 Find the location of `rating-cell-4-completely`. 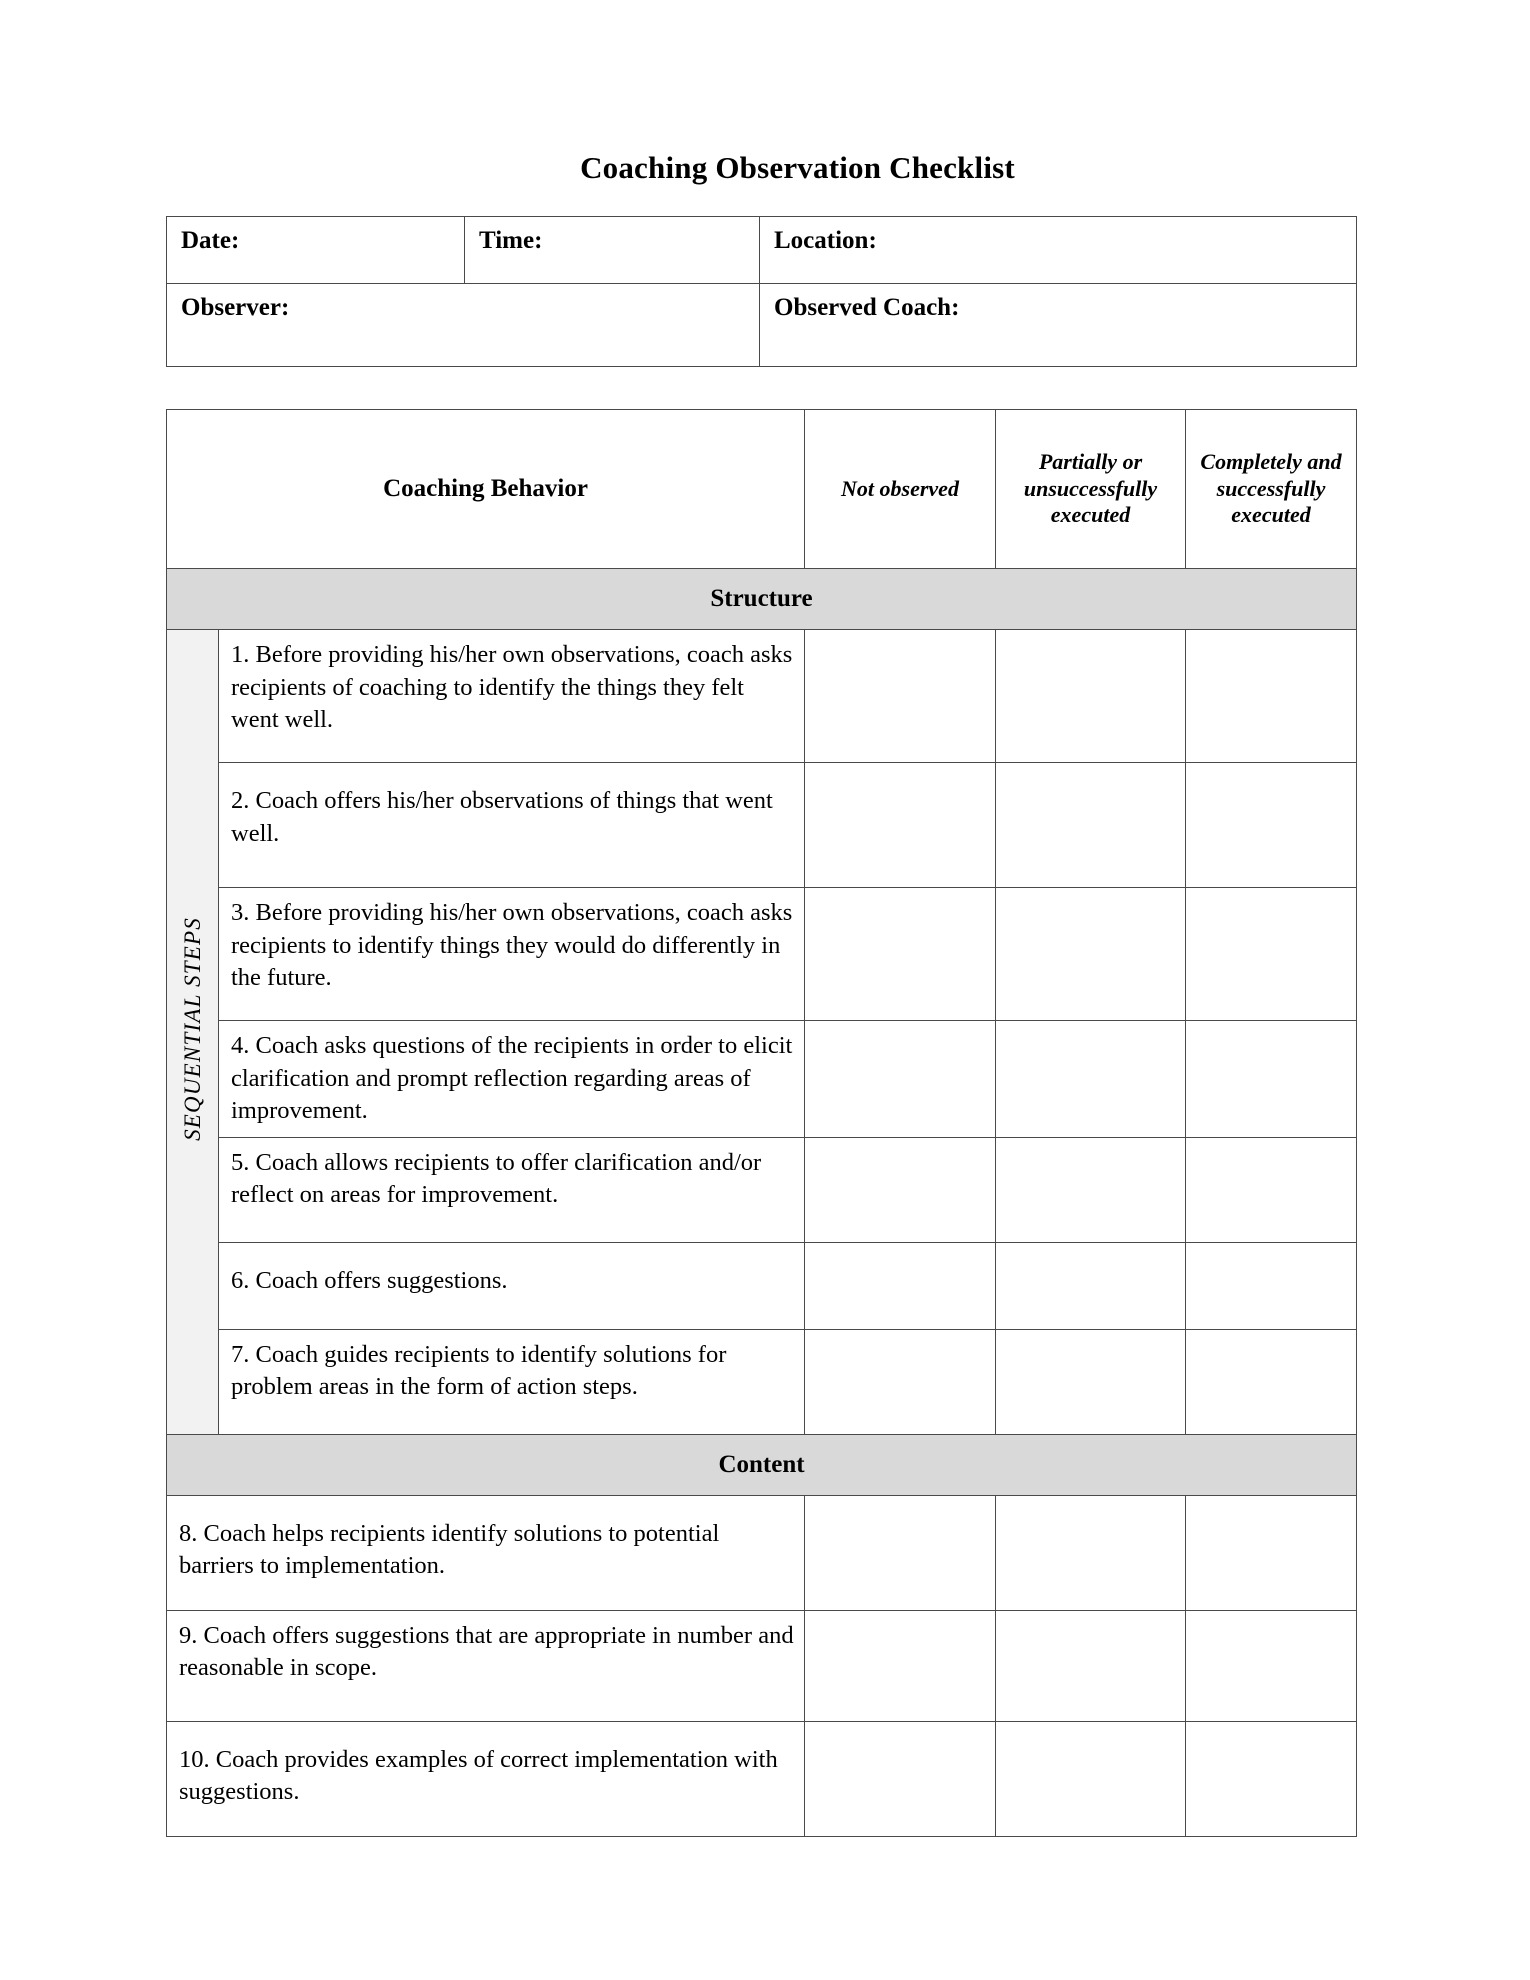

rating-cell-4-completely is located at coordinates (1271, 1079).